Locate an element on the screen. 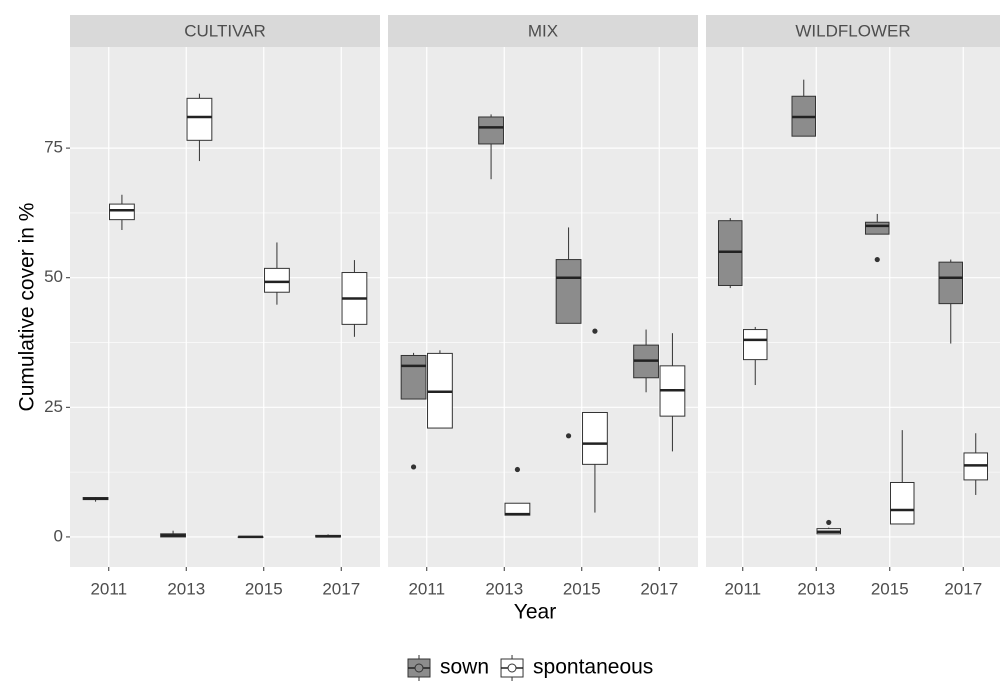 The width and height of the screenshot is (1001, 687). y-tick-label: 75 is located at coordinates (53, 147).